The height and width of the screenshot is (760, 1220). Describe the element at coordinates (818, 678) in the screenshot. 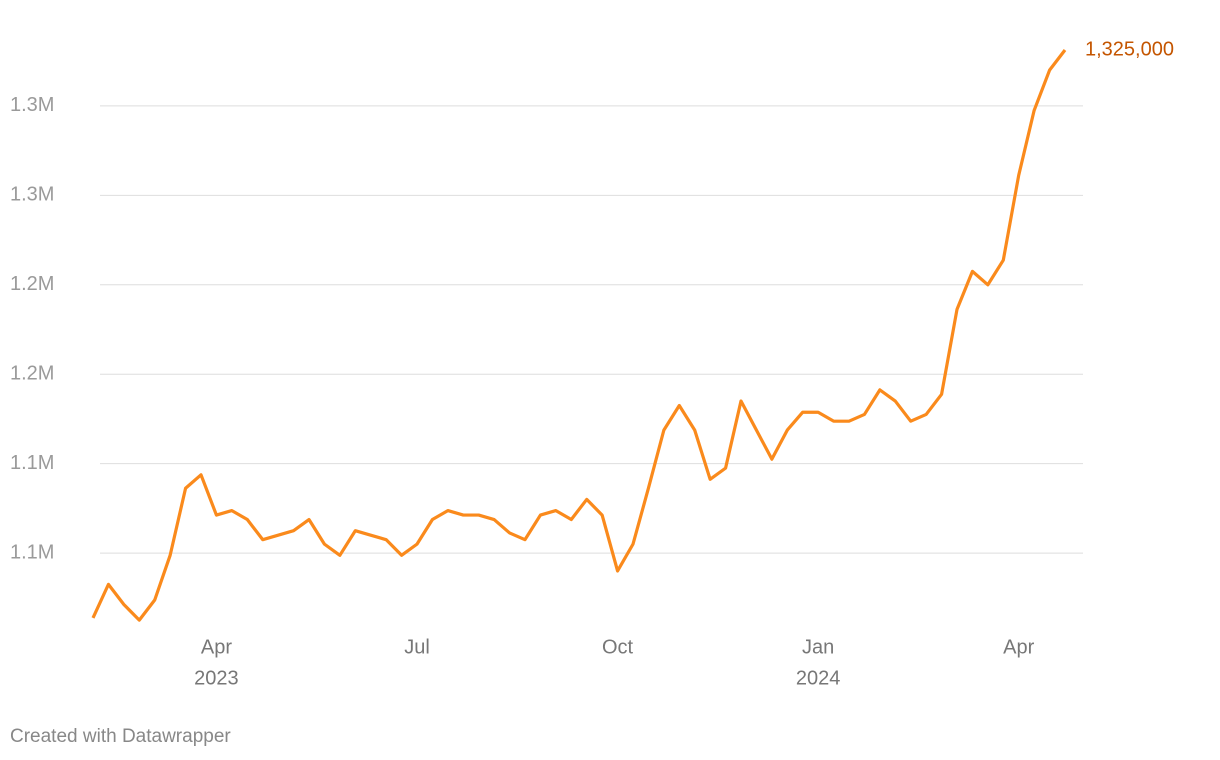

I see `x-tick-year: 2024` at that location.